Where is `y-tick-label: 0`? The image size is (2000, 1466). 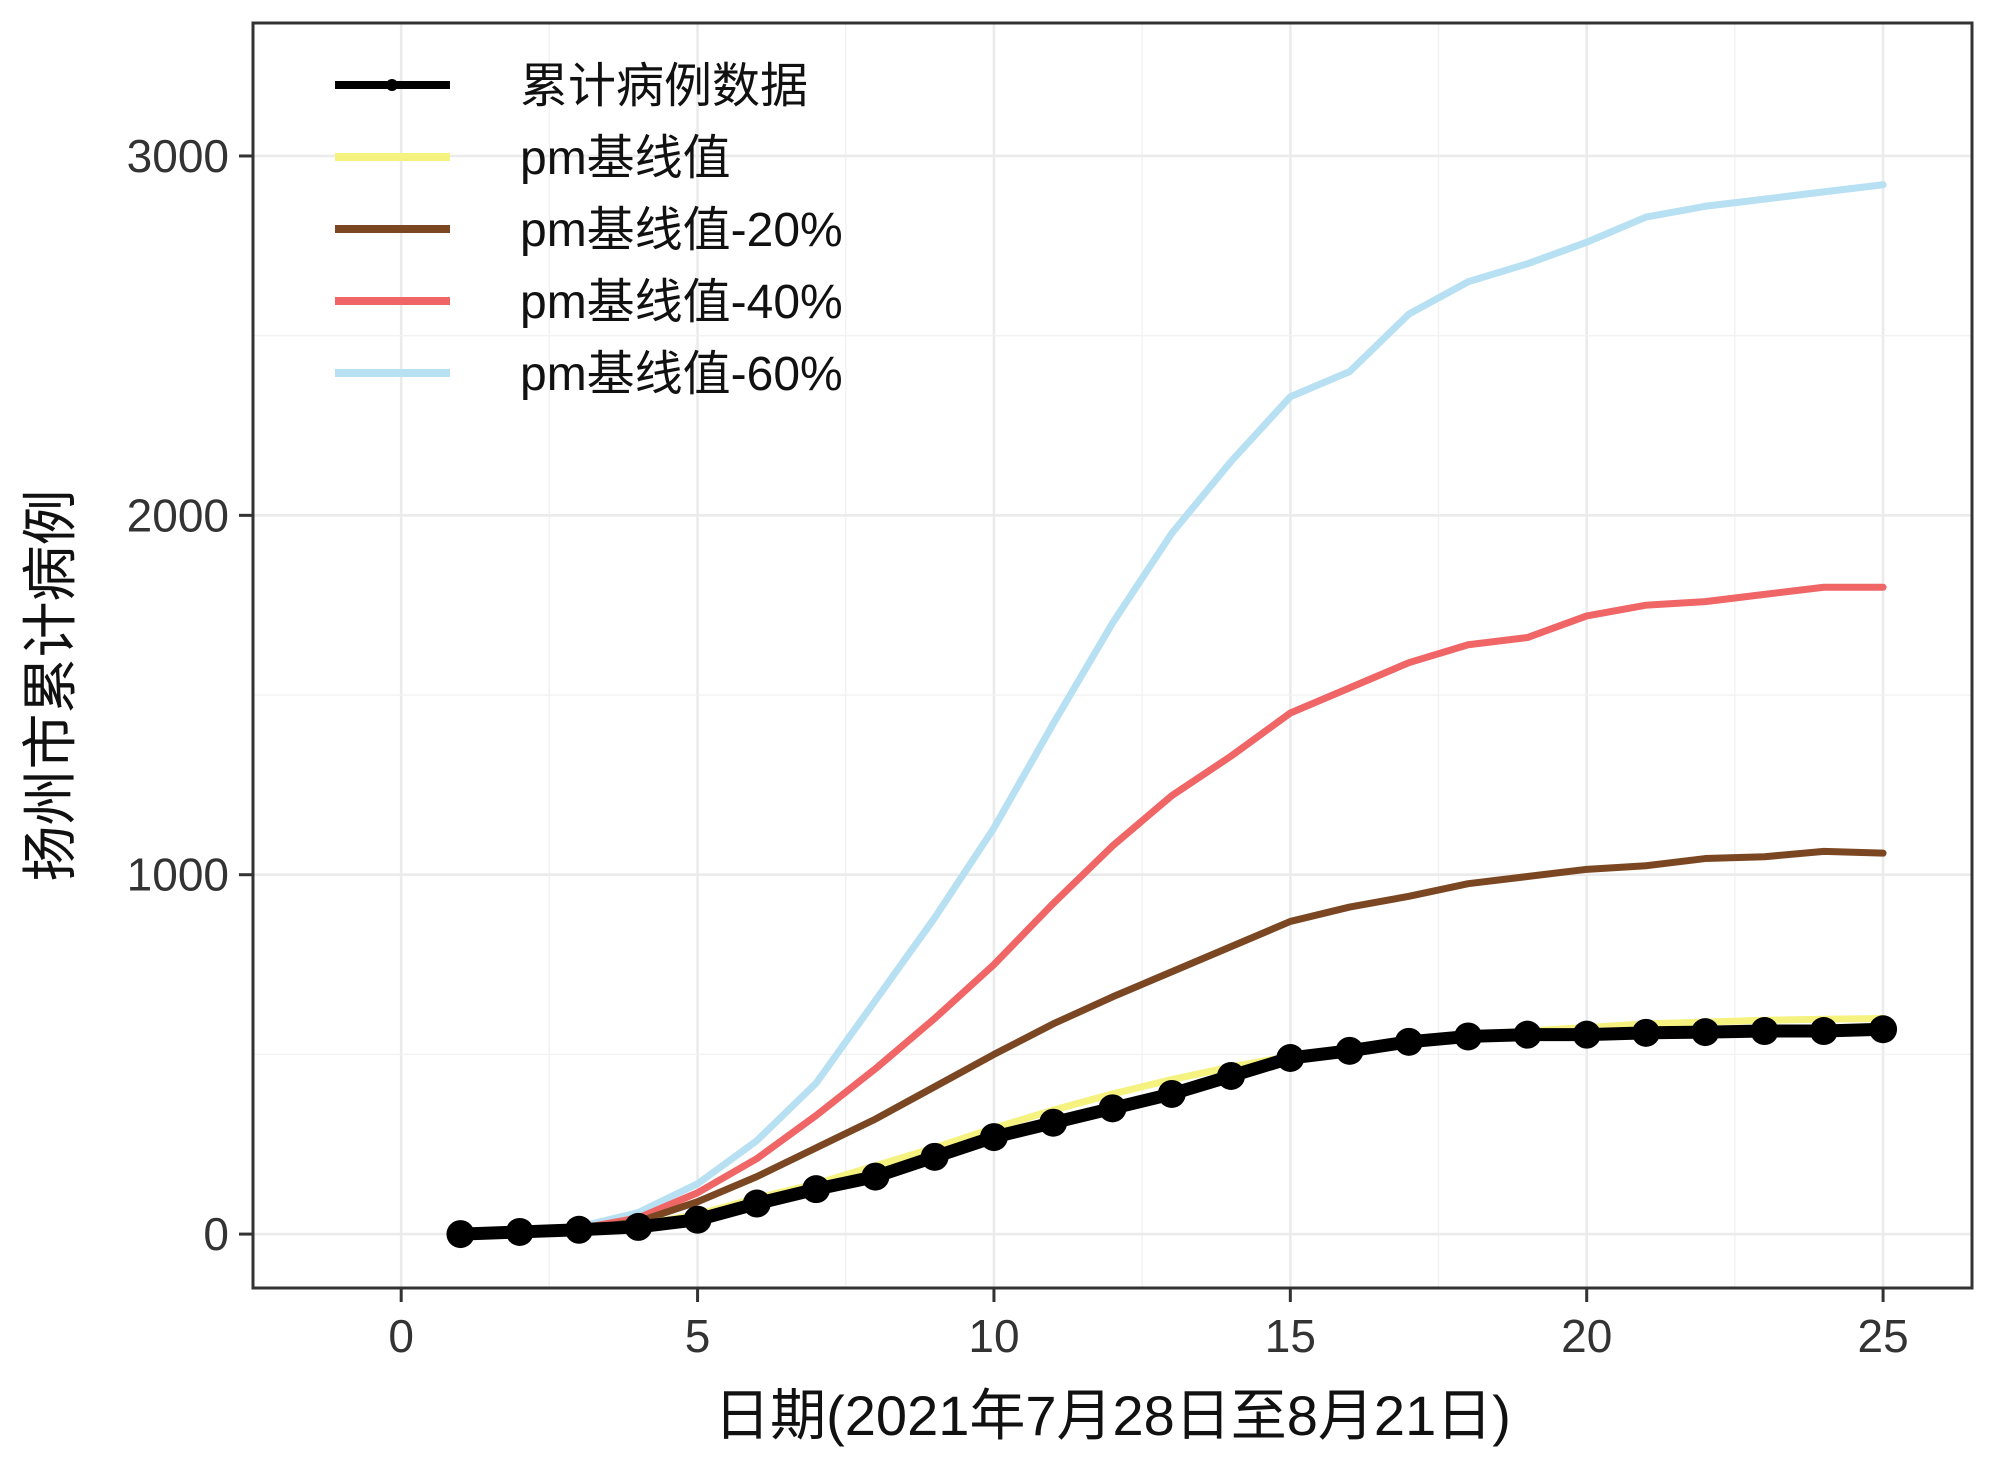
y-tick-label: 0 is located at coordinates (216, 1234).